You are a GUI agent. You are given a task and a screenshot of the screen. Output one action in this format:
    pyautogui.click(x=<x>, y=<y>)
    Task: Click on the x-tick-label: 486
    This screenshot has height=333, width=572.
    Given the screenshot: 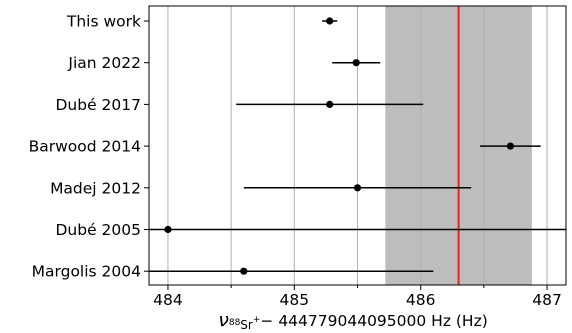 What is the action you would take?
    pyautogui.click(x=421, y=300)
    